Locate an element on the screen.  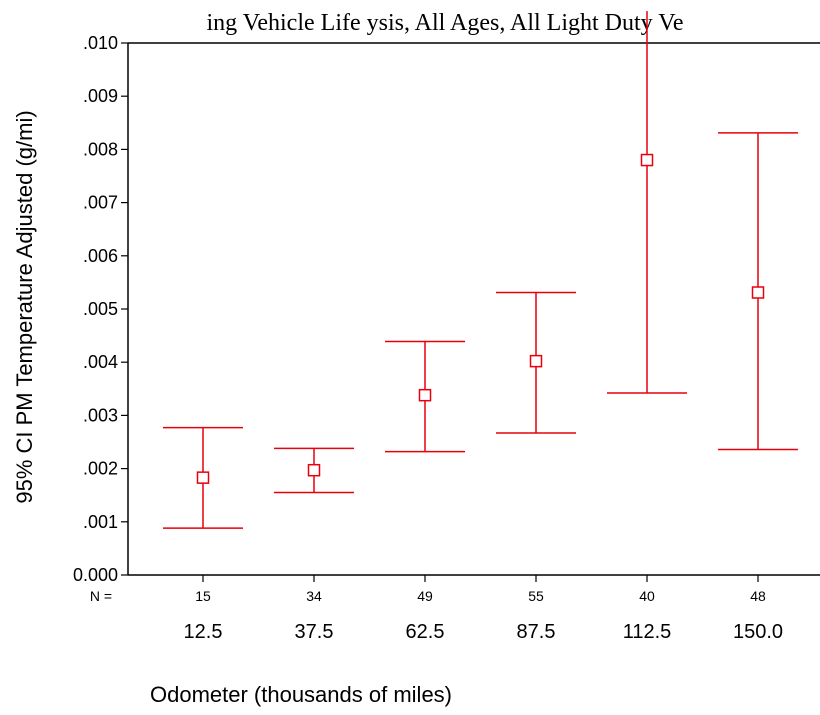
x-category-label: 87.5 is located at coordinates (536, 632).